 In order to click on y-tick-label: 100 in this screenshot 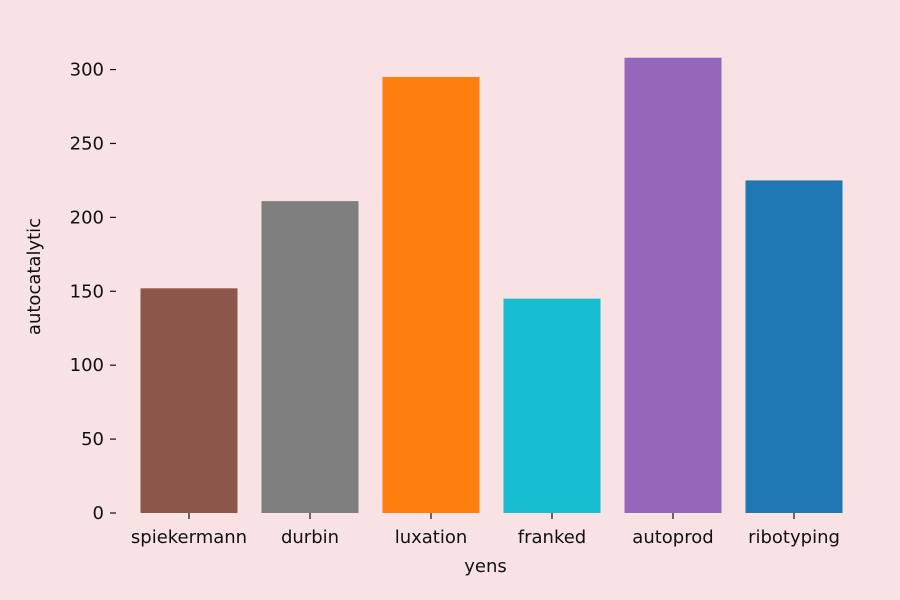, I will do `click(87, 365)`.